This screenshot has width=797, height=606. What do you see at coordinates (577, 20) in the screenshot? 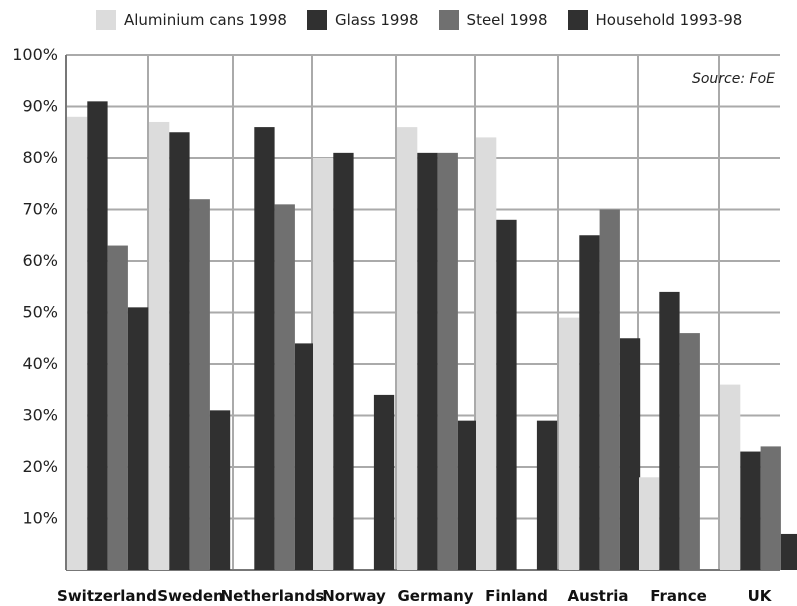
I see `legend-swatch-household` at bounding box center [577, 20].